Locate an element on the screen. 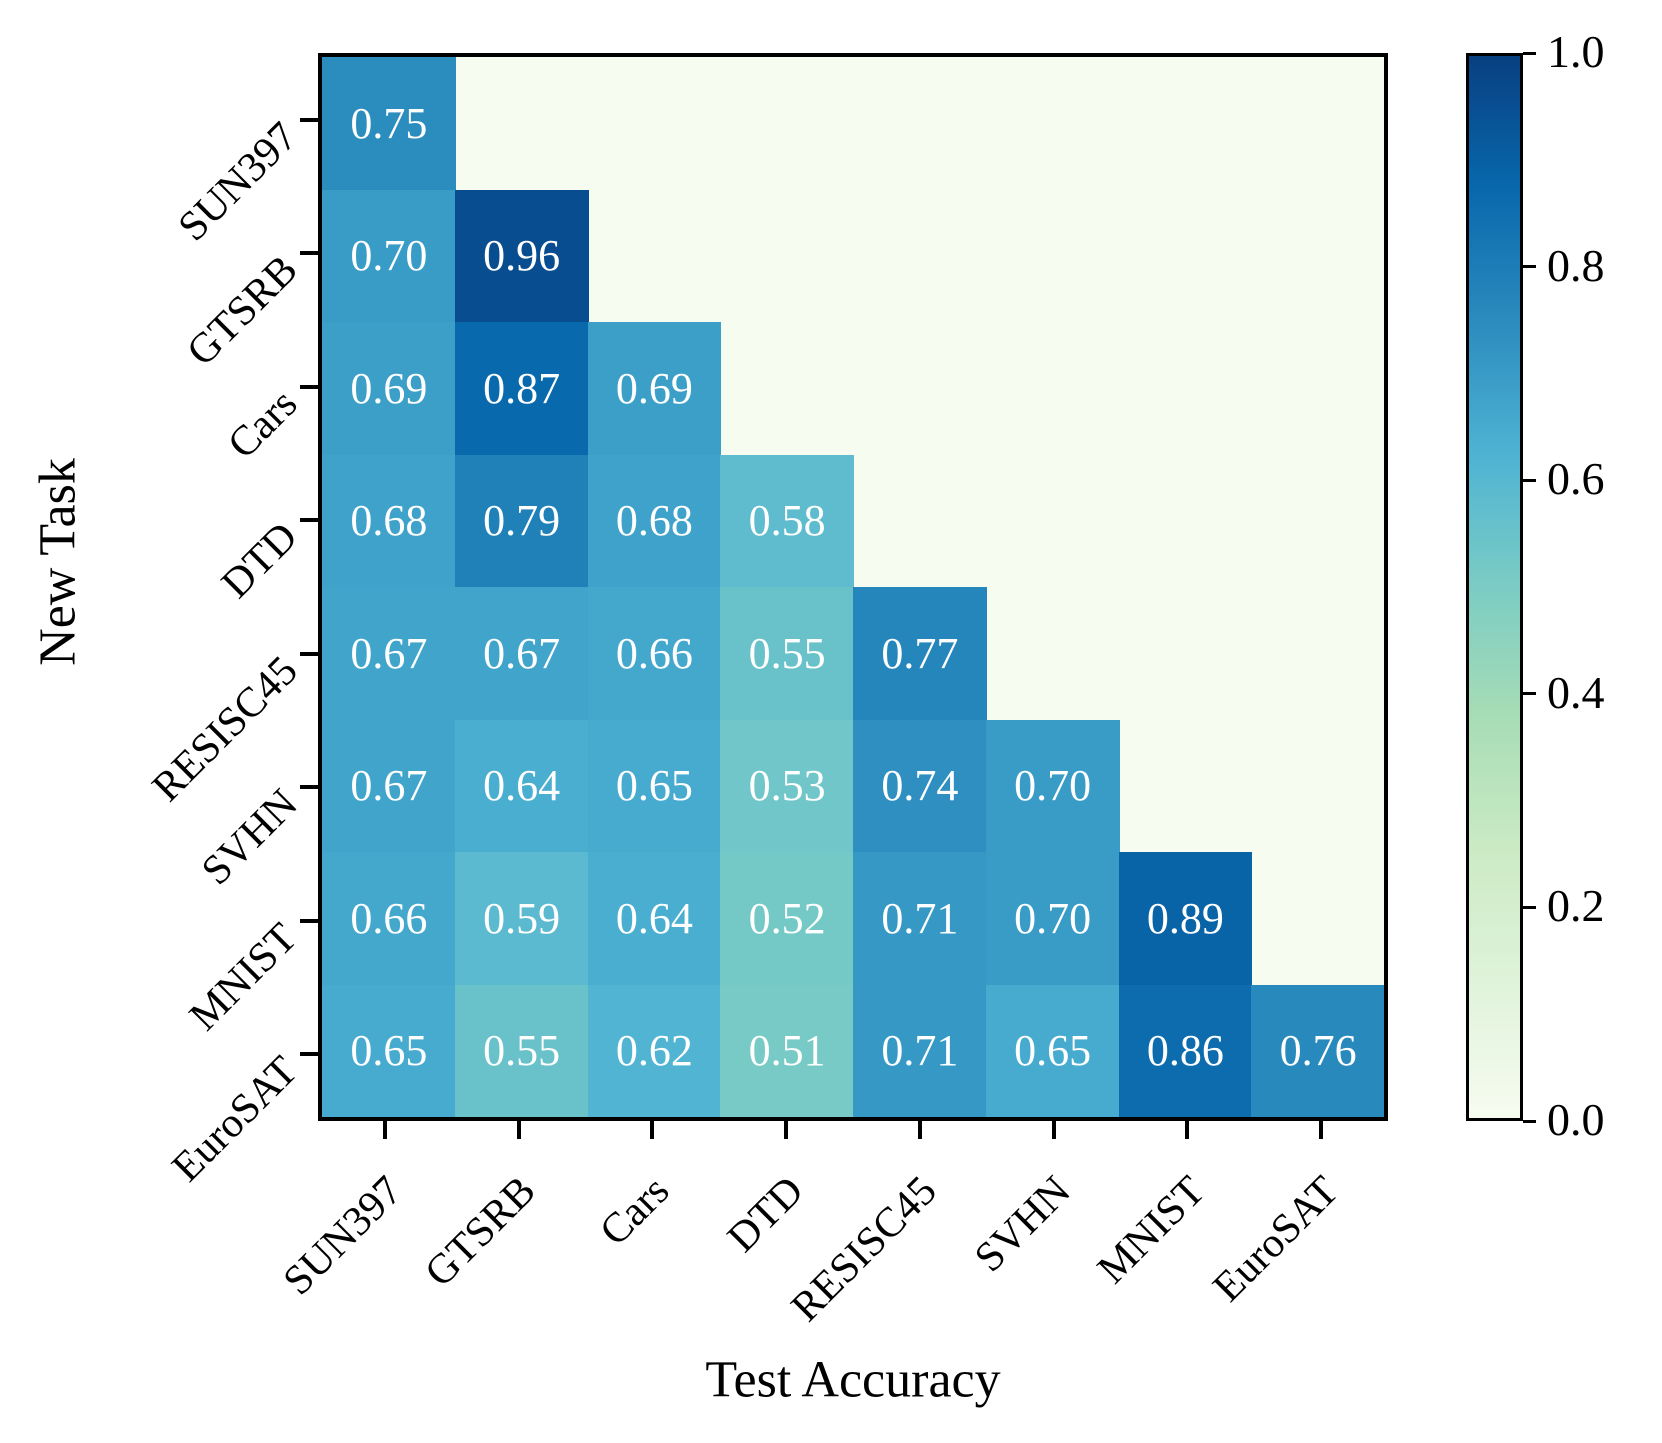 This screenshot has width=1662, height=1443. cell-value: 0.52 is located at coordinates (787, 918).